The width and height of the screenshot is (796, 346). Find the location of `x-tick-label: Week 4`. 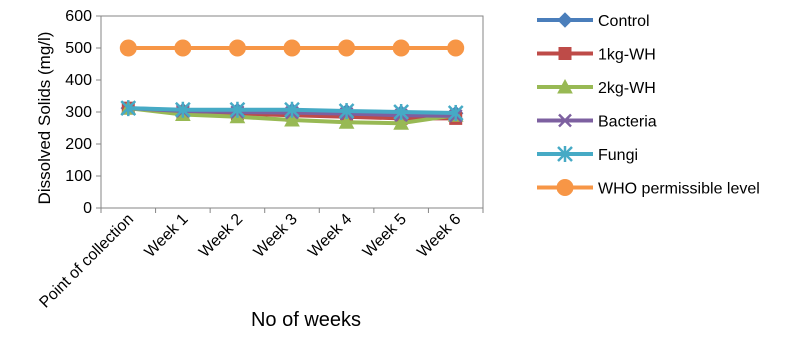

x-tick-label: Week 4 is located at coordinates (330, 236).